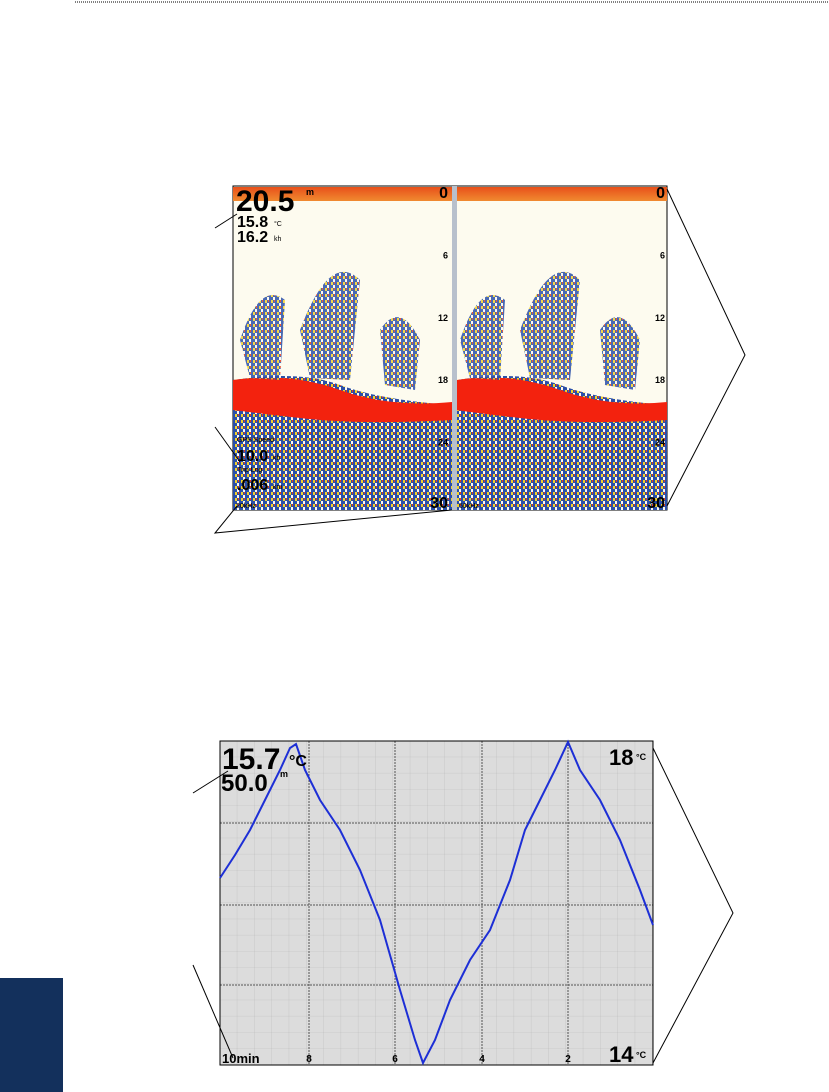 The image size is (829, 1092). I want to click on speed: 16.2, so click(252, 237).